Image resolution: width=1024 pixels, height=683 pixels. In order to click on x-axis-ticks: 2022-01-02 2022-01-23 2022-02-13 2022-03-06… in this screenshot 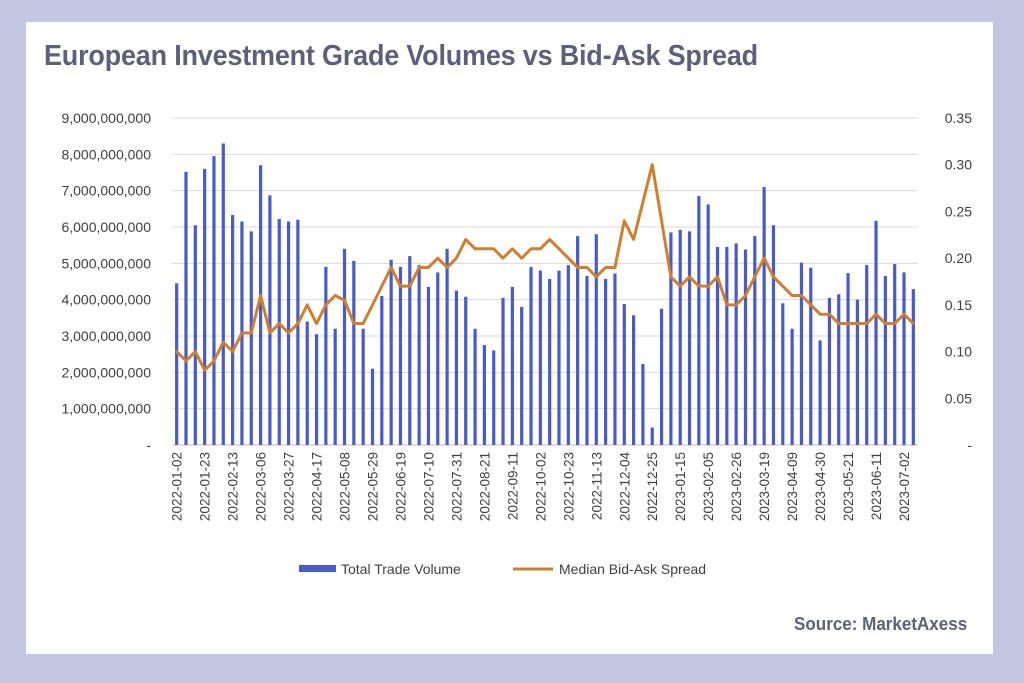, I will do `click(541, 487)`.